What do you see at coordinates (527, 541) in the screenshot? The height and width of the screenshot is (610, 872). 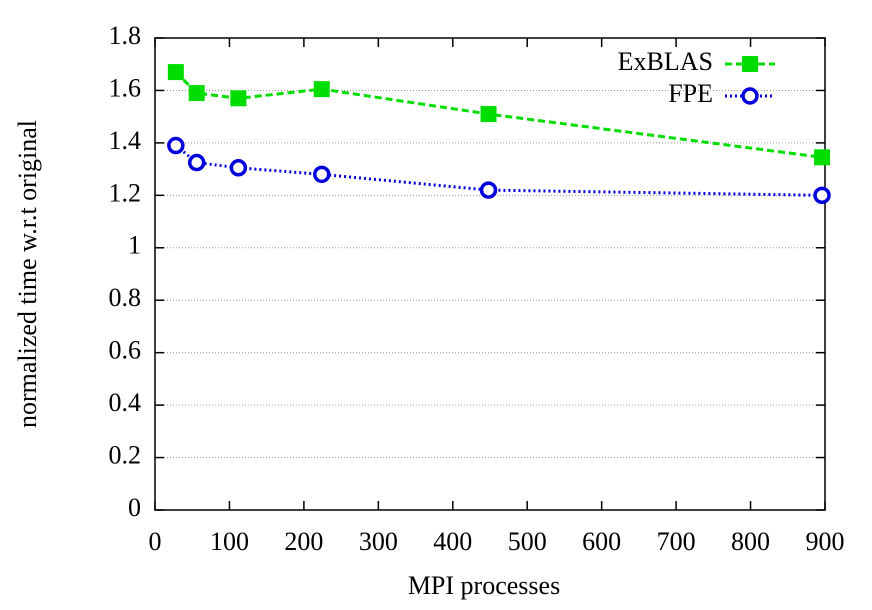 I see `x-tick-label: 500` at bounding box center [527, 541].